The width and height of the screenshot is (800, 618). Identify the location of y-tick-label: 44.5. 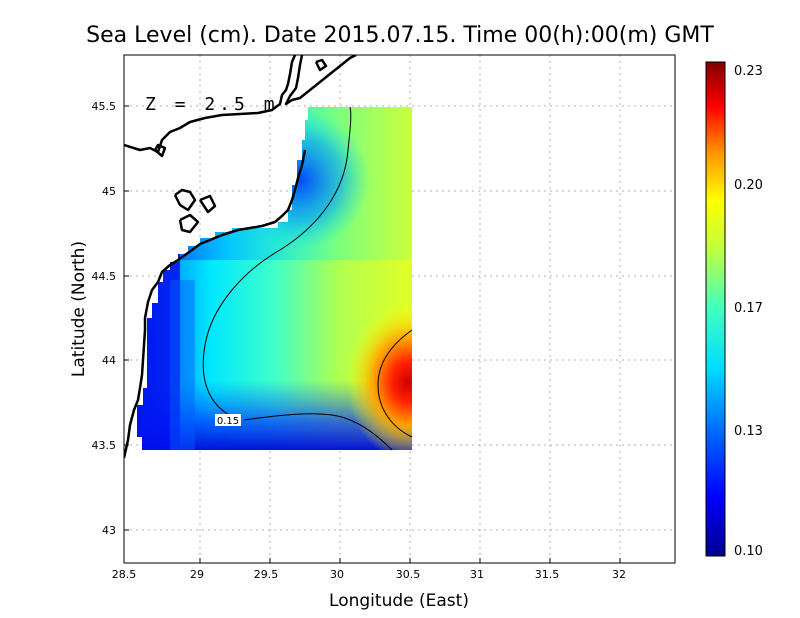
(104, 276).